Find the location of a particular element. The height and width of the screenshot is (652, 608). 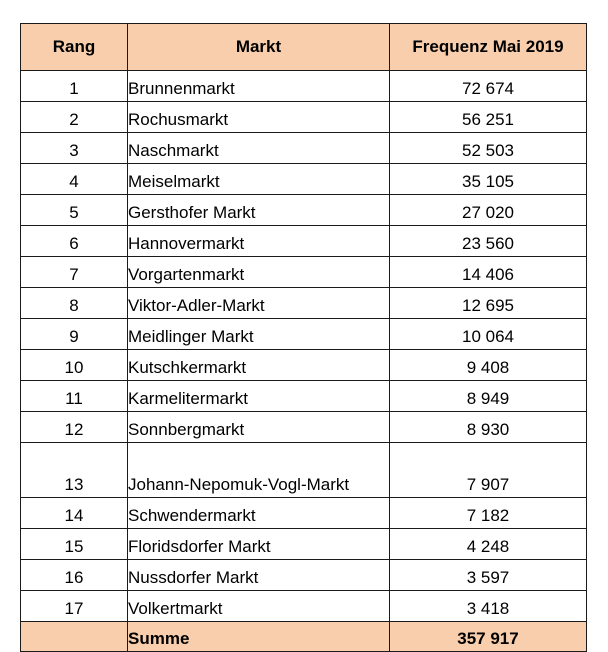

rank-cell: 11 is located at coordinates (74, 396).